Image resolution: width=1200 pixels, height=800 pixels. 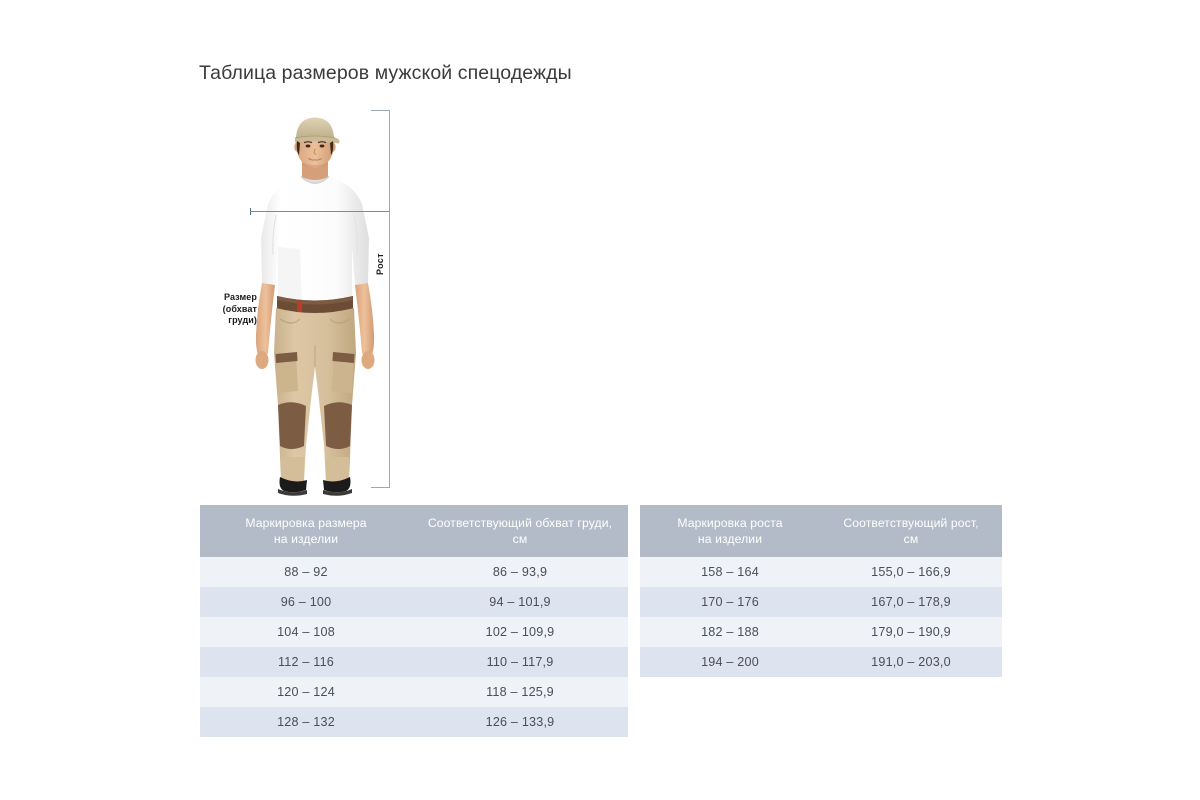 I want to click on table-row: 182 – 188 179,0 – 190,9, so click(x=821, y=632).